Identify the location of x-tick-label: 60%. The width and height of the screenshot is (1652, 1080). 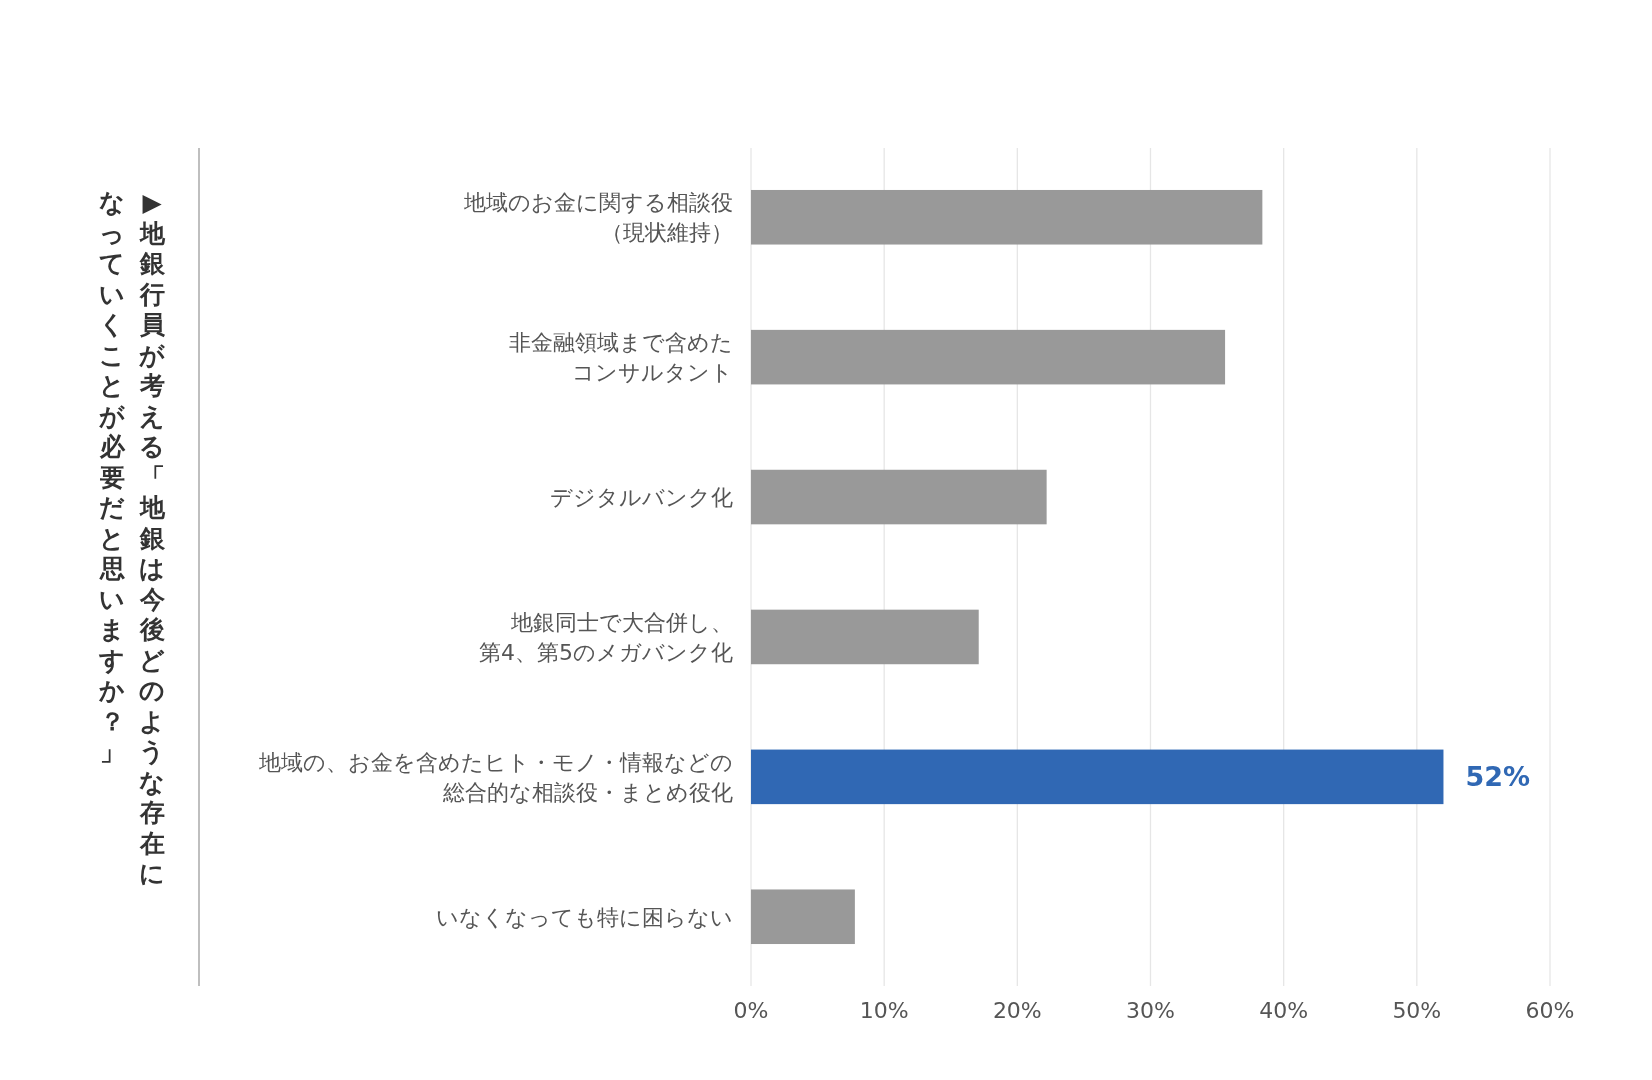
(1550, 1010).